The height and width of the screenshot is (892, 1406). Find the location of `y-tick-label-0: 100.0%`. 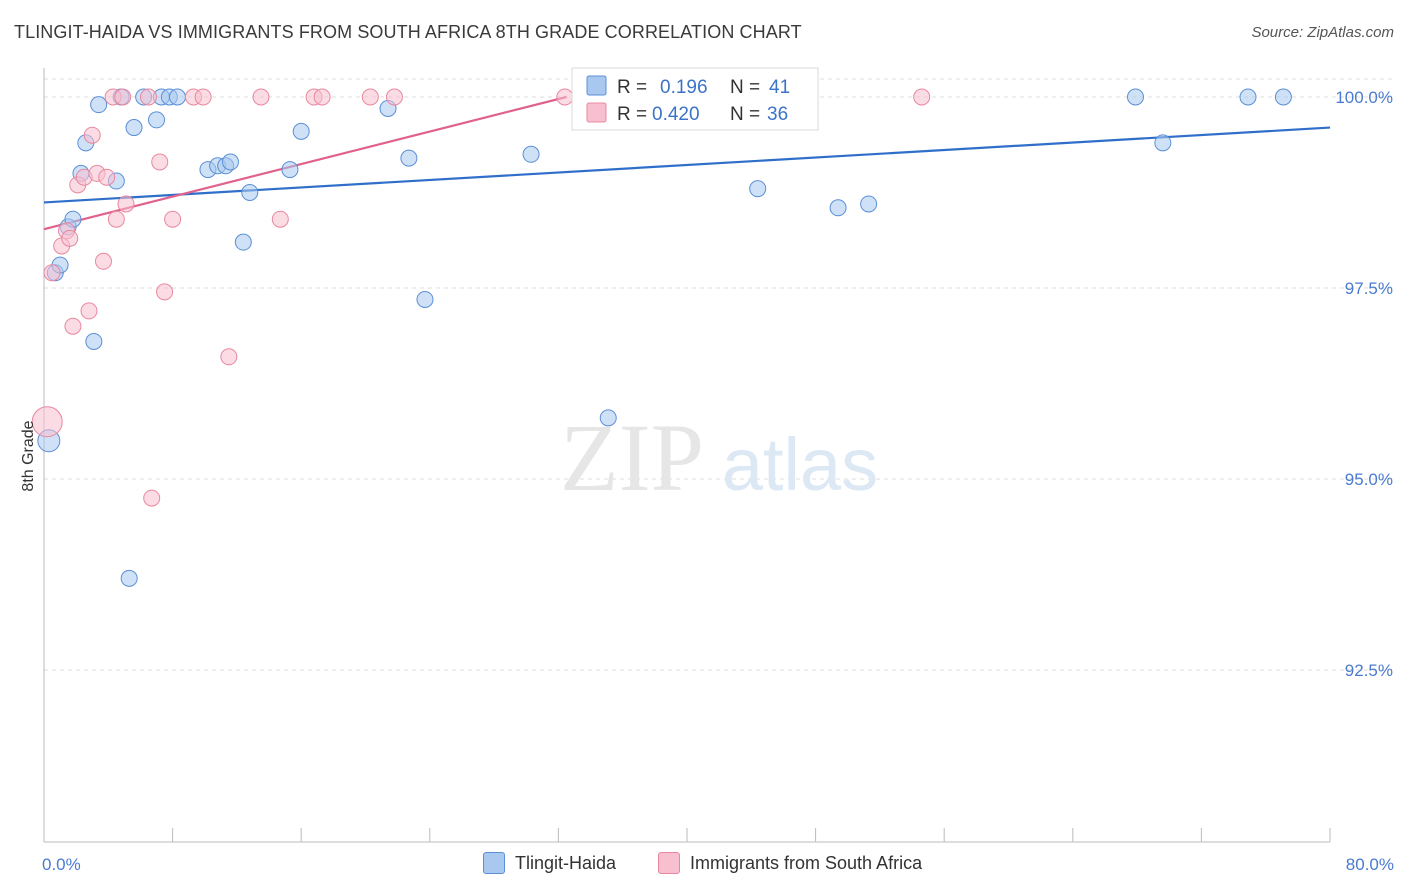

y-tick-label-0: 100.0% is located at coordinates (1364, 97).